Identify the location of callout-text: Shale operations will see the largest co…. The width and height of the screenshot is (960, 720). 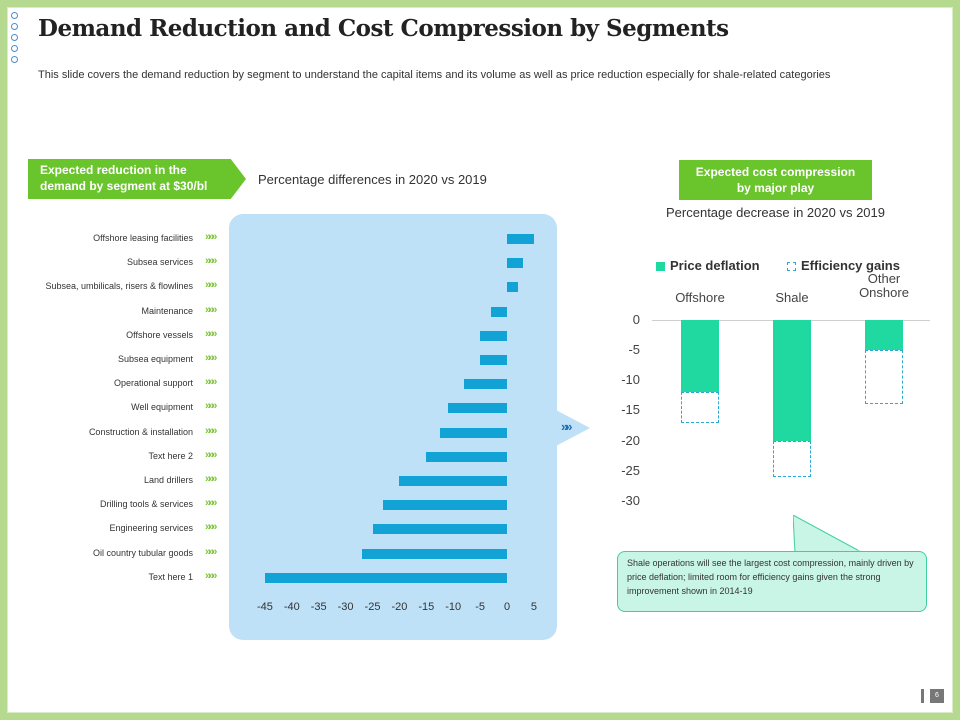
(770, 577).